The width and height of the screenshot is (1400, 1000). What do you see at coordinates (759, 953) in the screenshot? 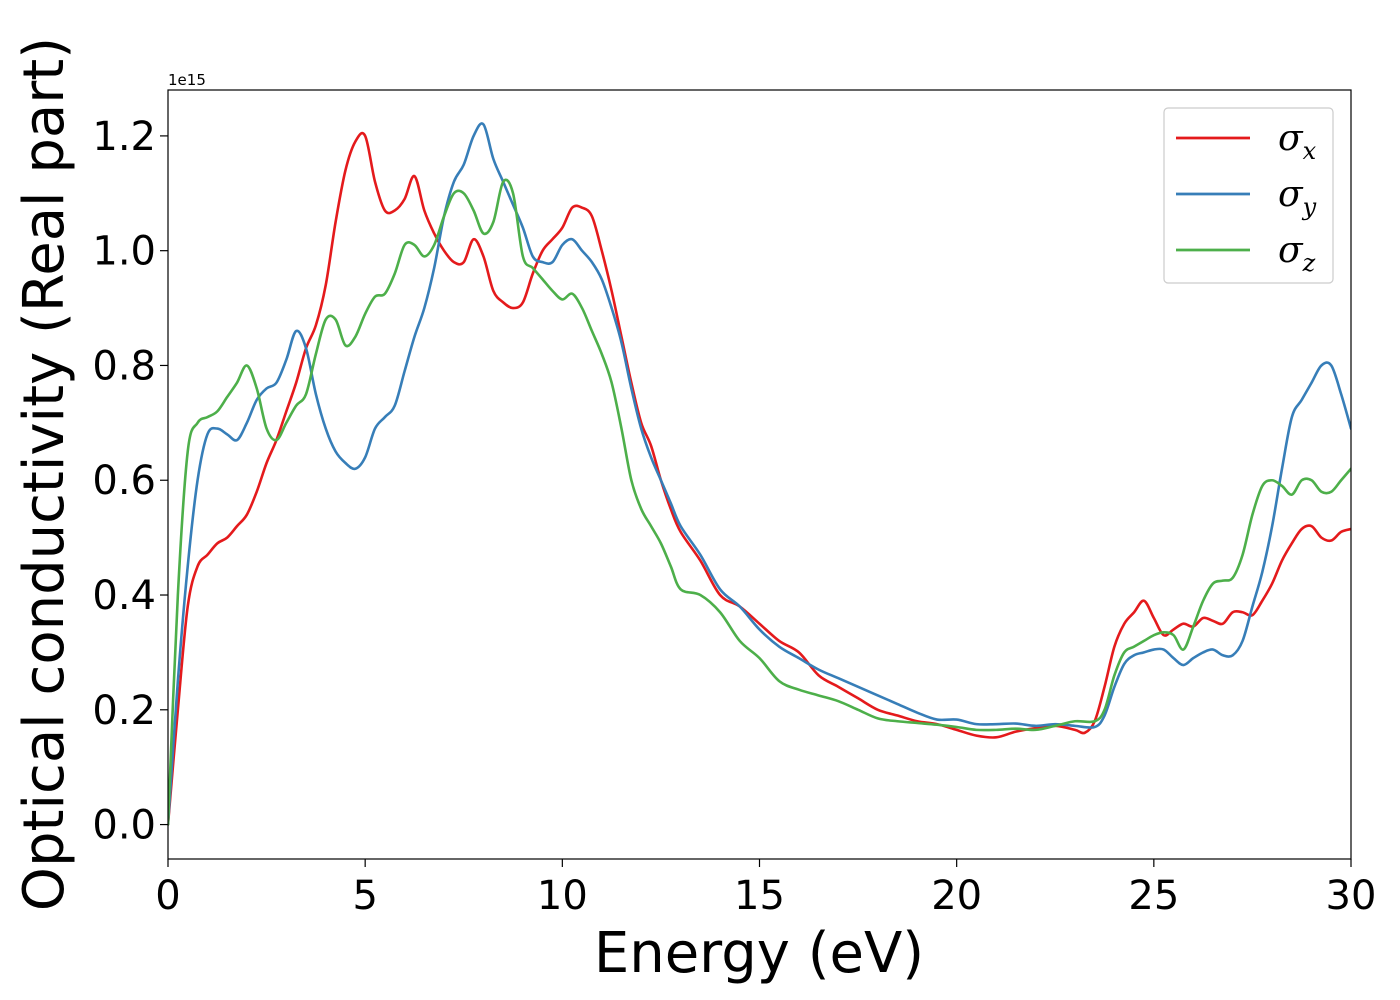
I see `x-axis-label: Energy (eV)` at bounding box center [759, 953].